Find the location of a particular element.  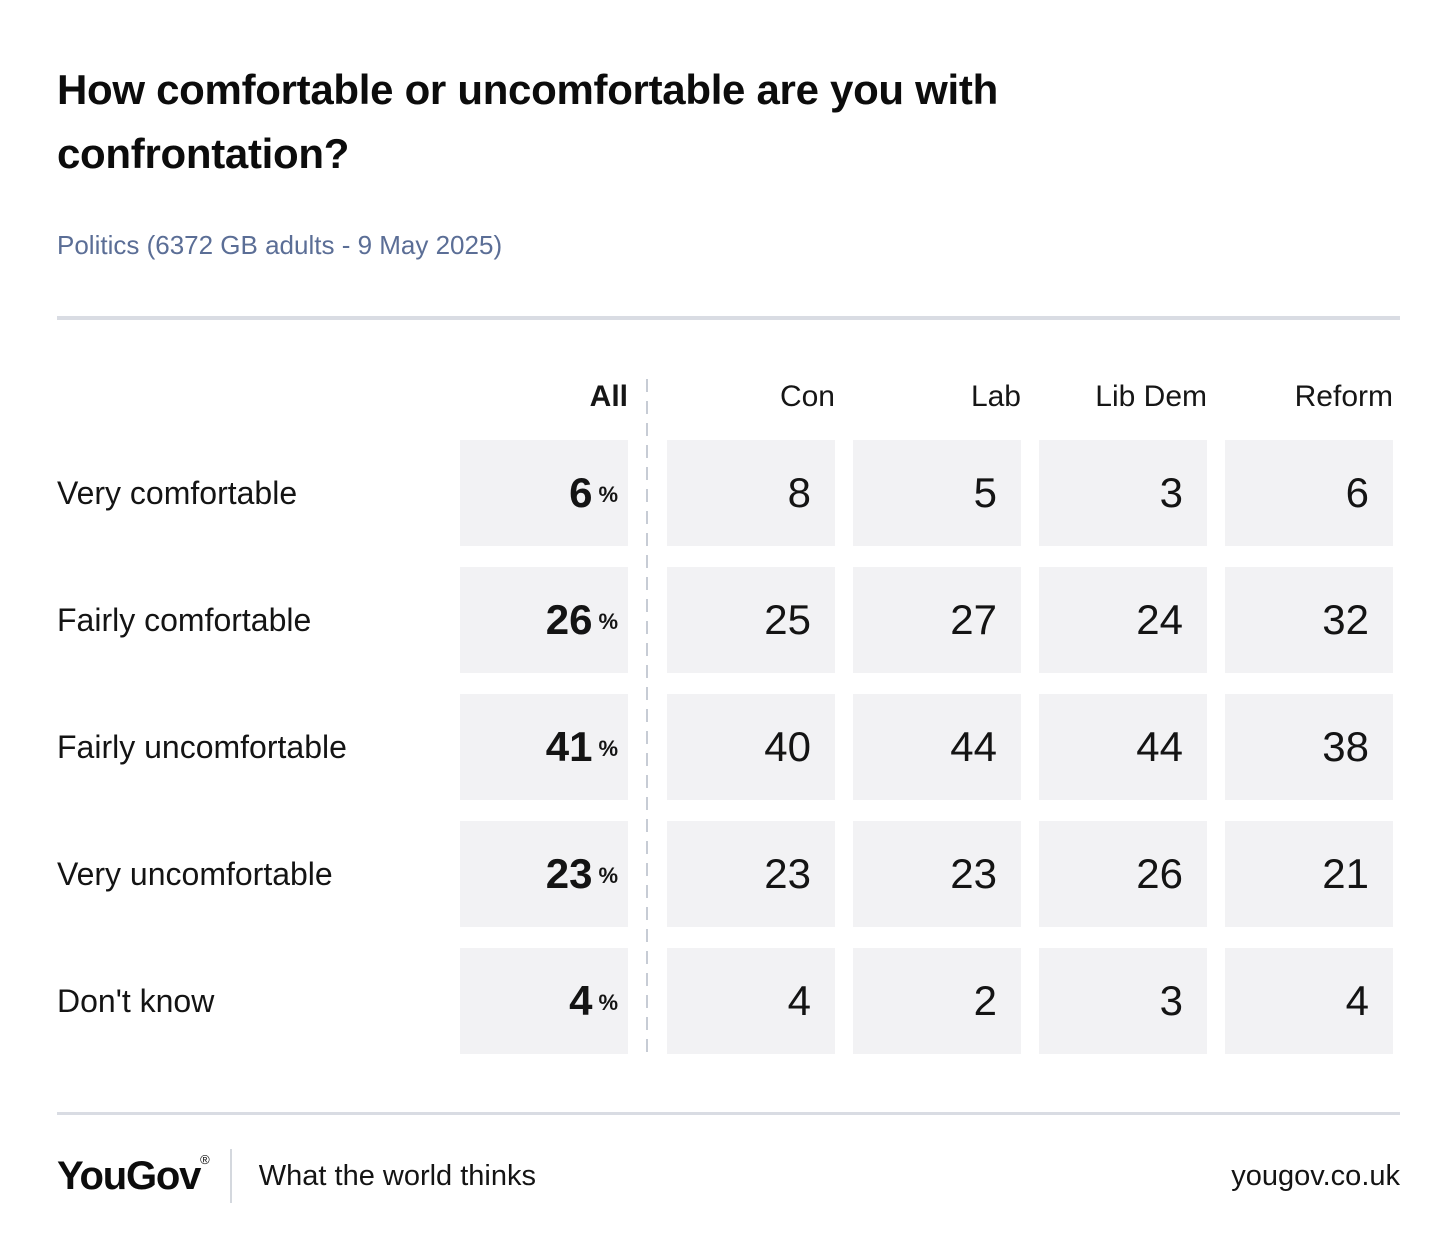

libdem-value: 26 is located at coordinates (1159, 873).